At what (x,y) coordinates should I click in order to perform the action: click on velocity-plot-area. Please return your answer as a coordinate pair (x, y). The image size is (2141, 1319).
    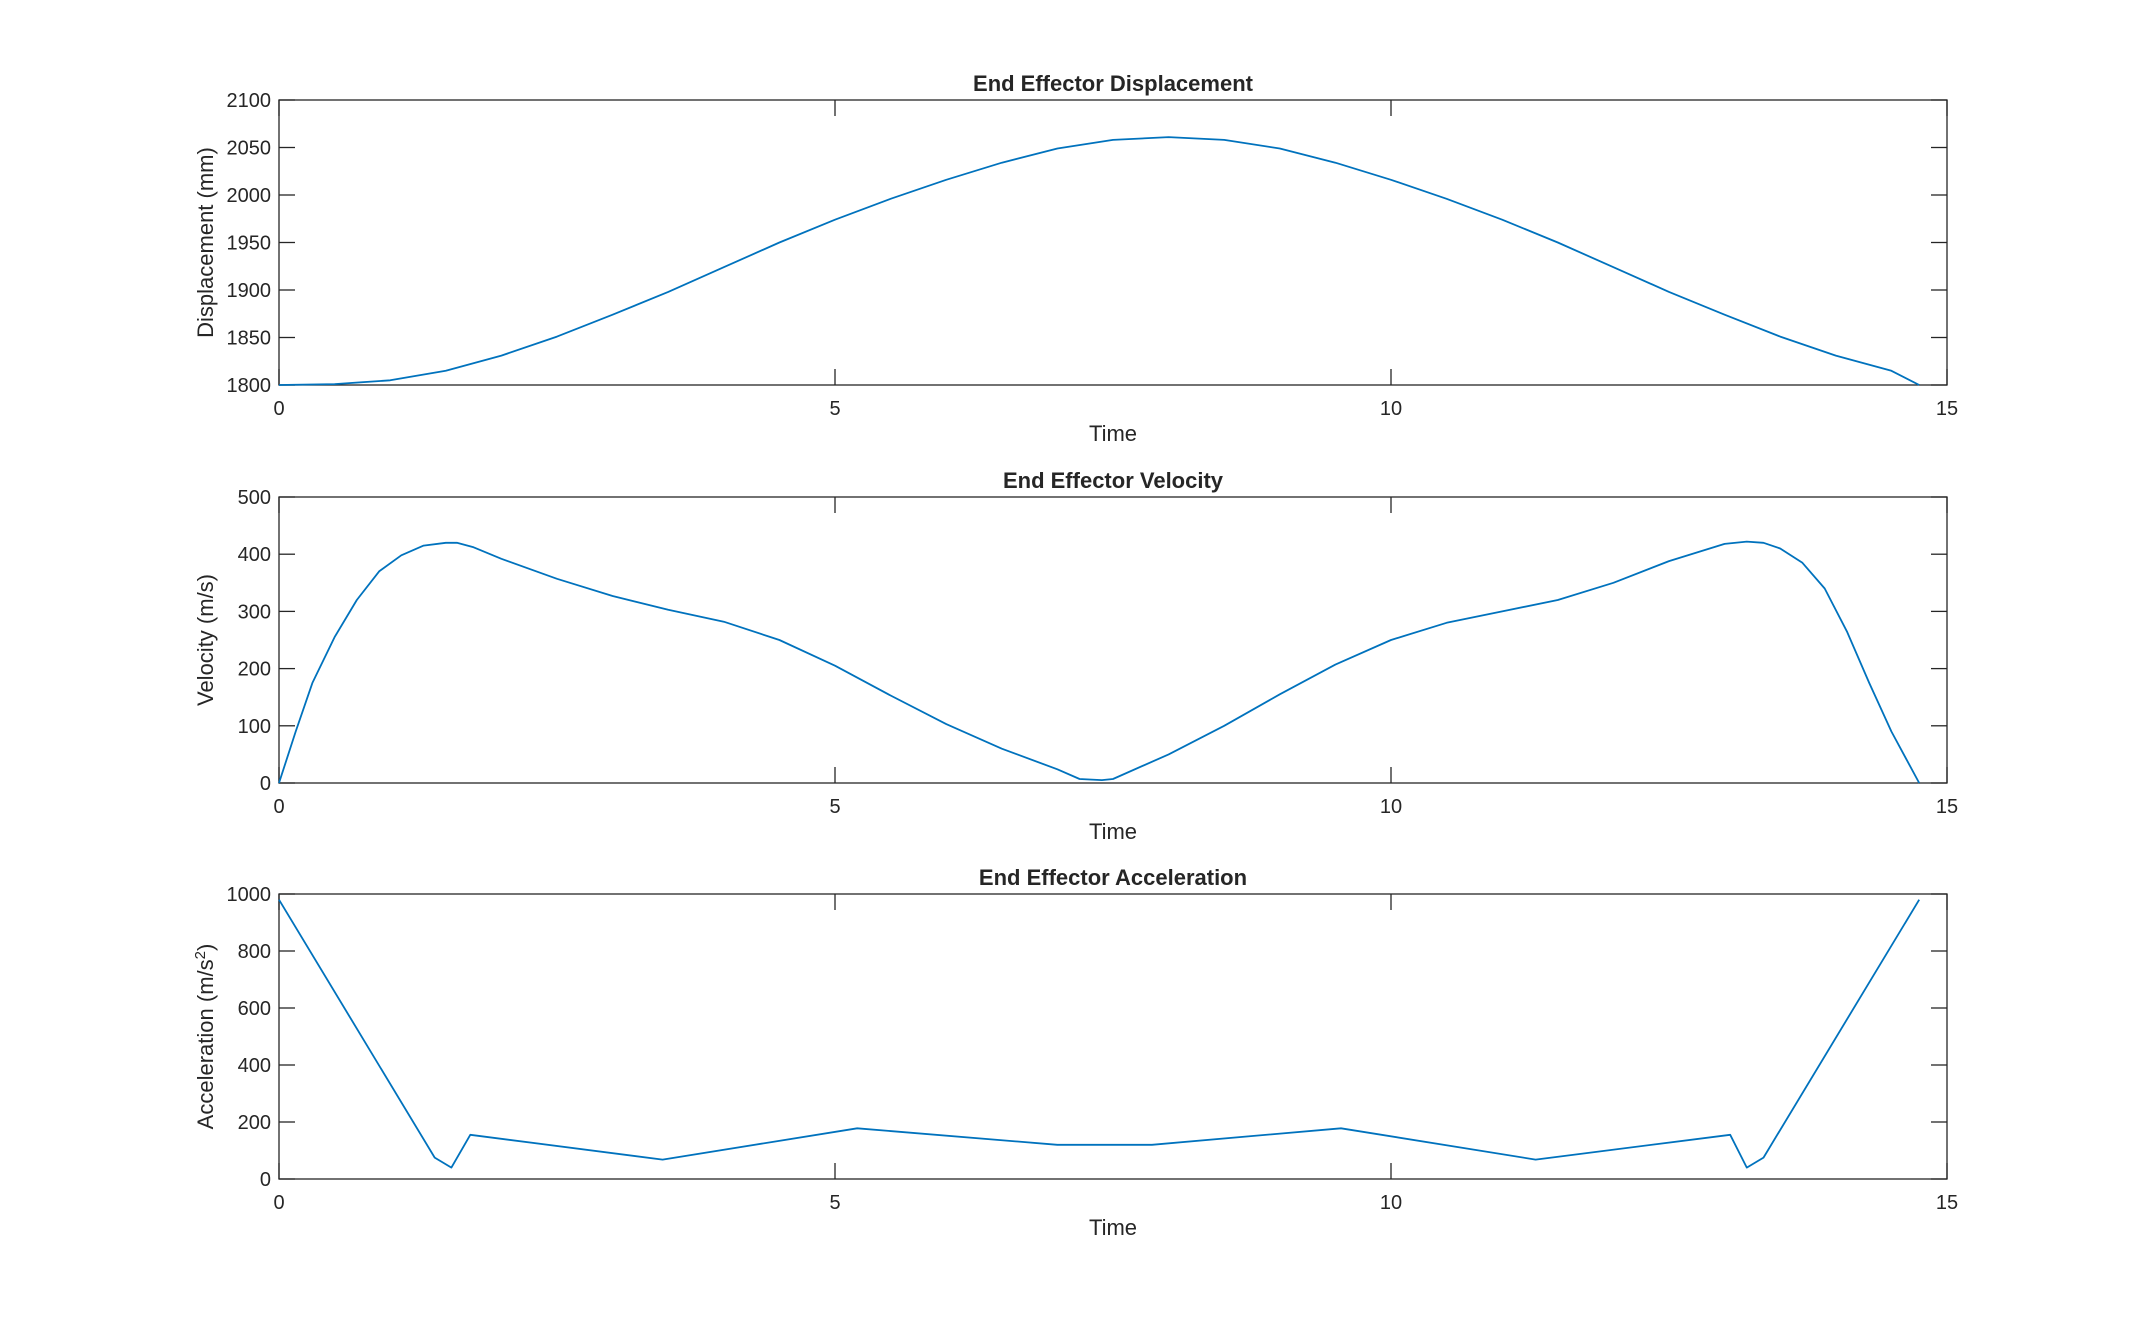
    Looking at the image, I should click on (1099, 662).